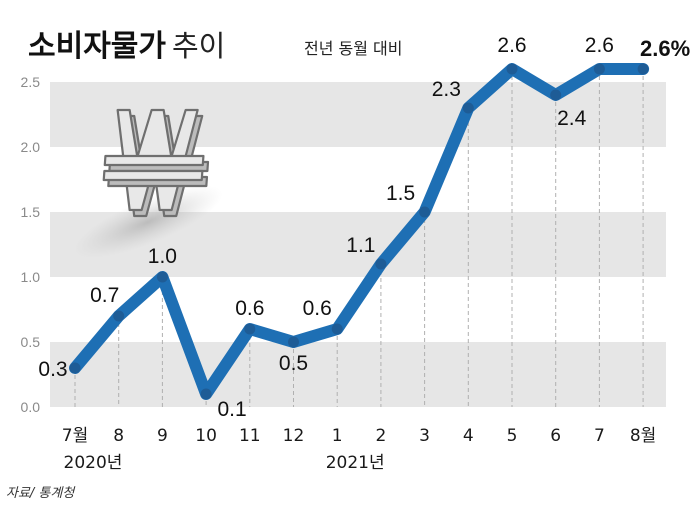  Describe the element at coordinates (31, 407) in the screenshot. I see `y-tick-label: 0.0` at that location.